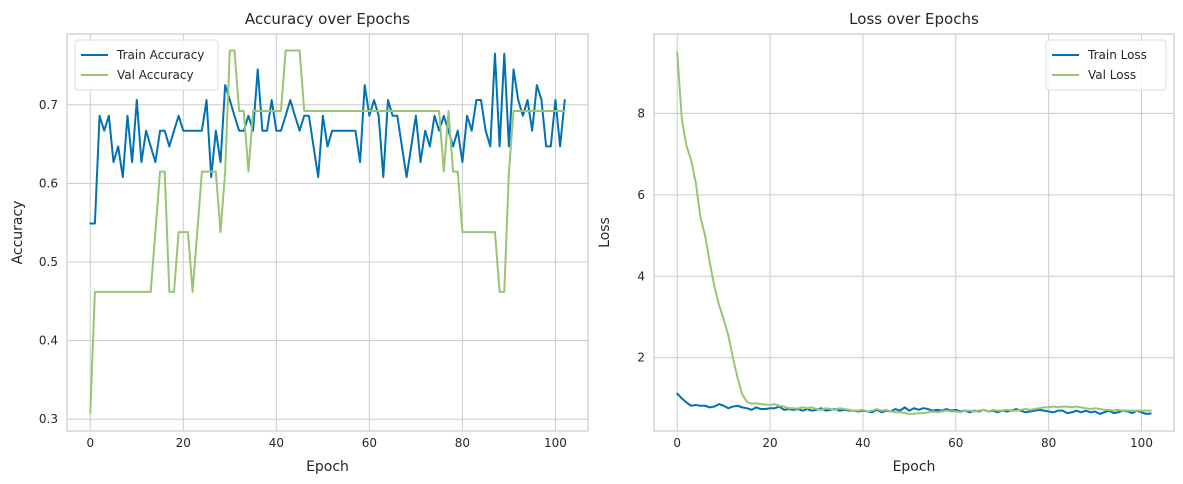 The width and height of the screenshot is (1183, 484). What do you see at coordinates (48, 262) in the screenshot?
I see `y-tick-label: 0.5` at bounding box center [48, 262].